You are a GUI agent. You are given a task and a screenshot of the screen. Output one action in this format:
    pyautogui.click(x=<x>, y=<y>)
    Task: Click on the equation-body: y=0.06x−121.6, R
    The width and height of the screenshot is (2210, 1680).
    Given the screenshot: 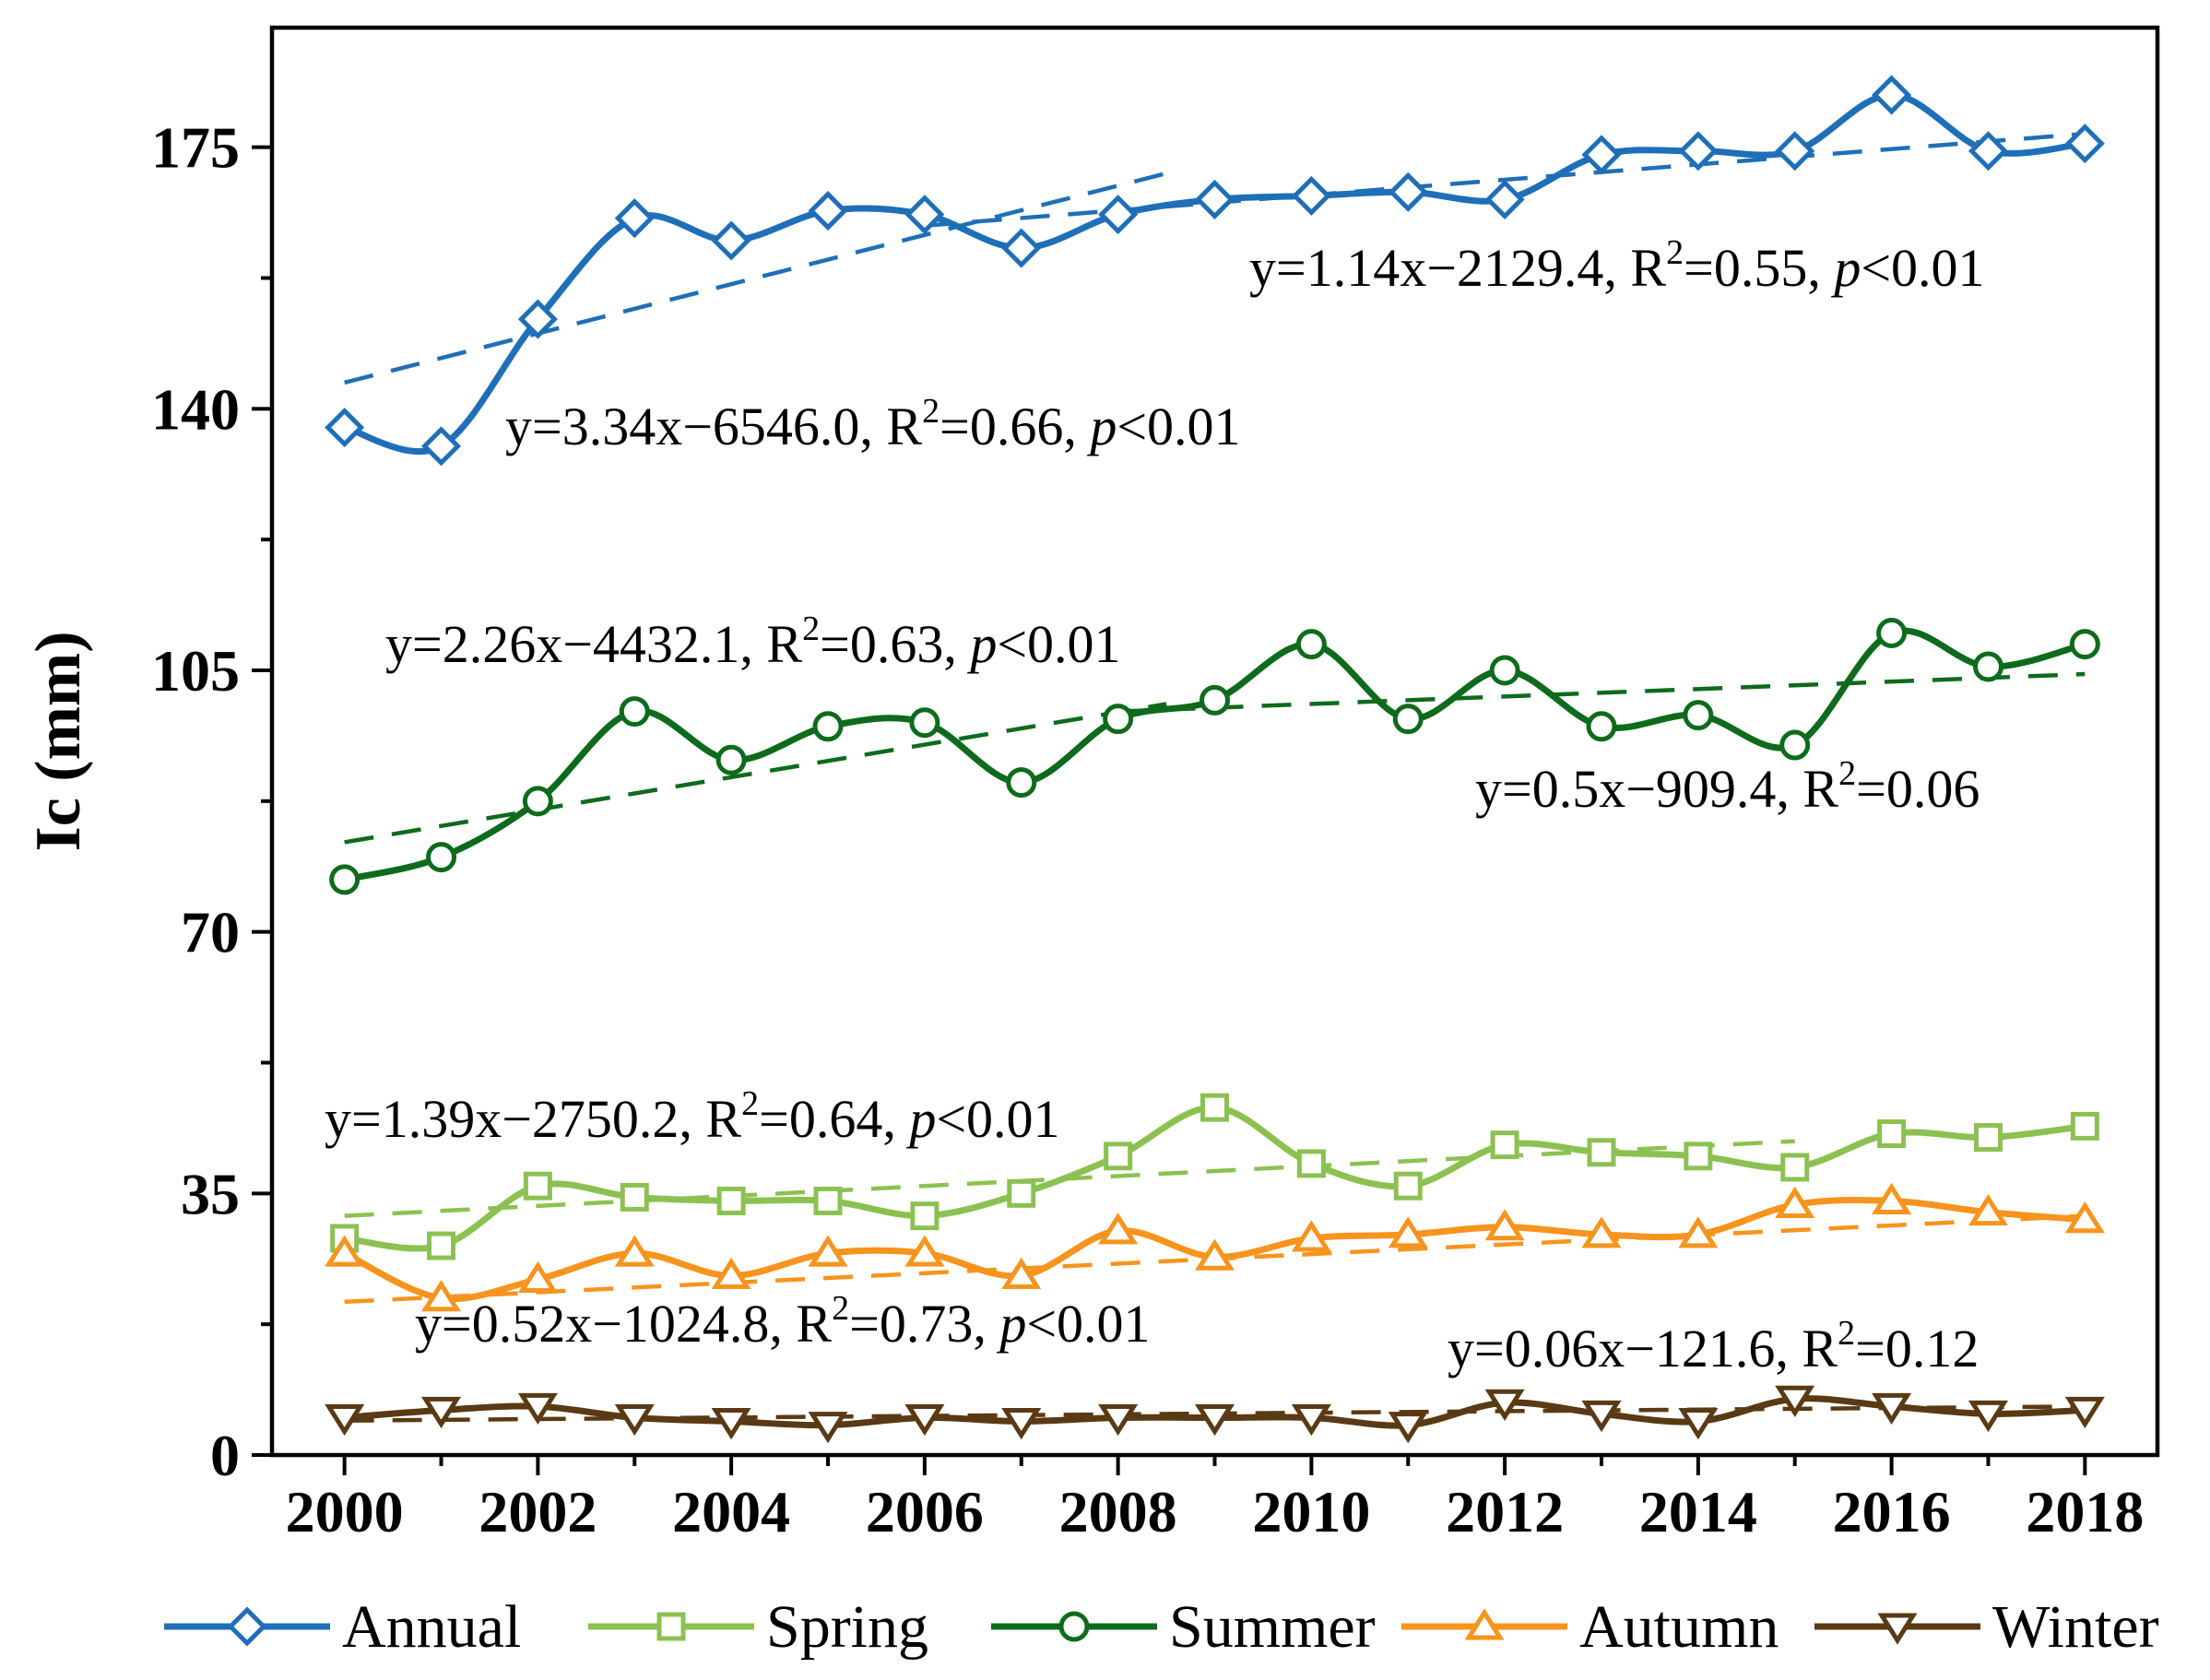 What is the action you would take?
    pyautogui.click(x=1643, y=1348)
    